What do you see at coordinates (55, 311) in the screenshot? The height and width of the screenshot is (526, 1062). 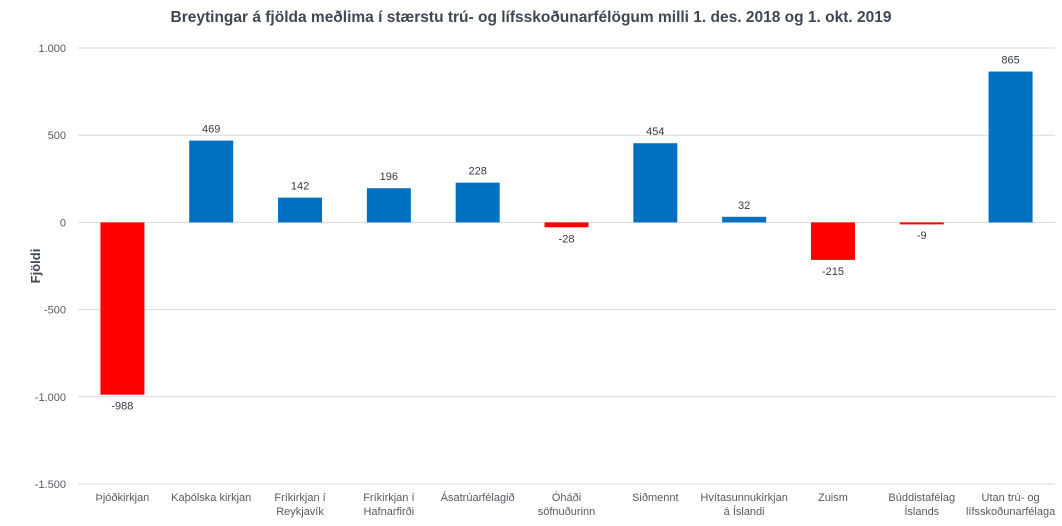 I see `y-tick-label: -500` at bounding box center [55, 311].